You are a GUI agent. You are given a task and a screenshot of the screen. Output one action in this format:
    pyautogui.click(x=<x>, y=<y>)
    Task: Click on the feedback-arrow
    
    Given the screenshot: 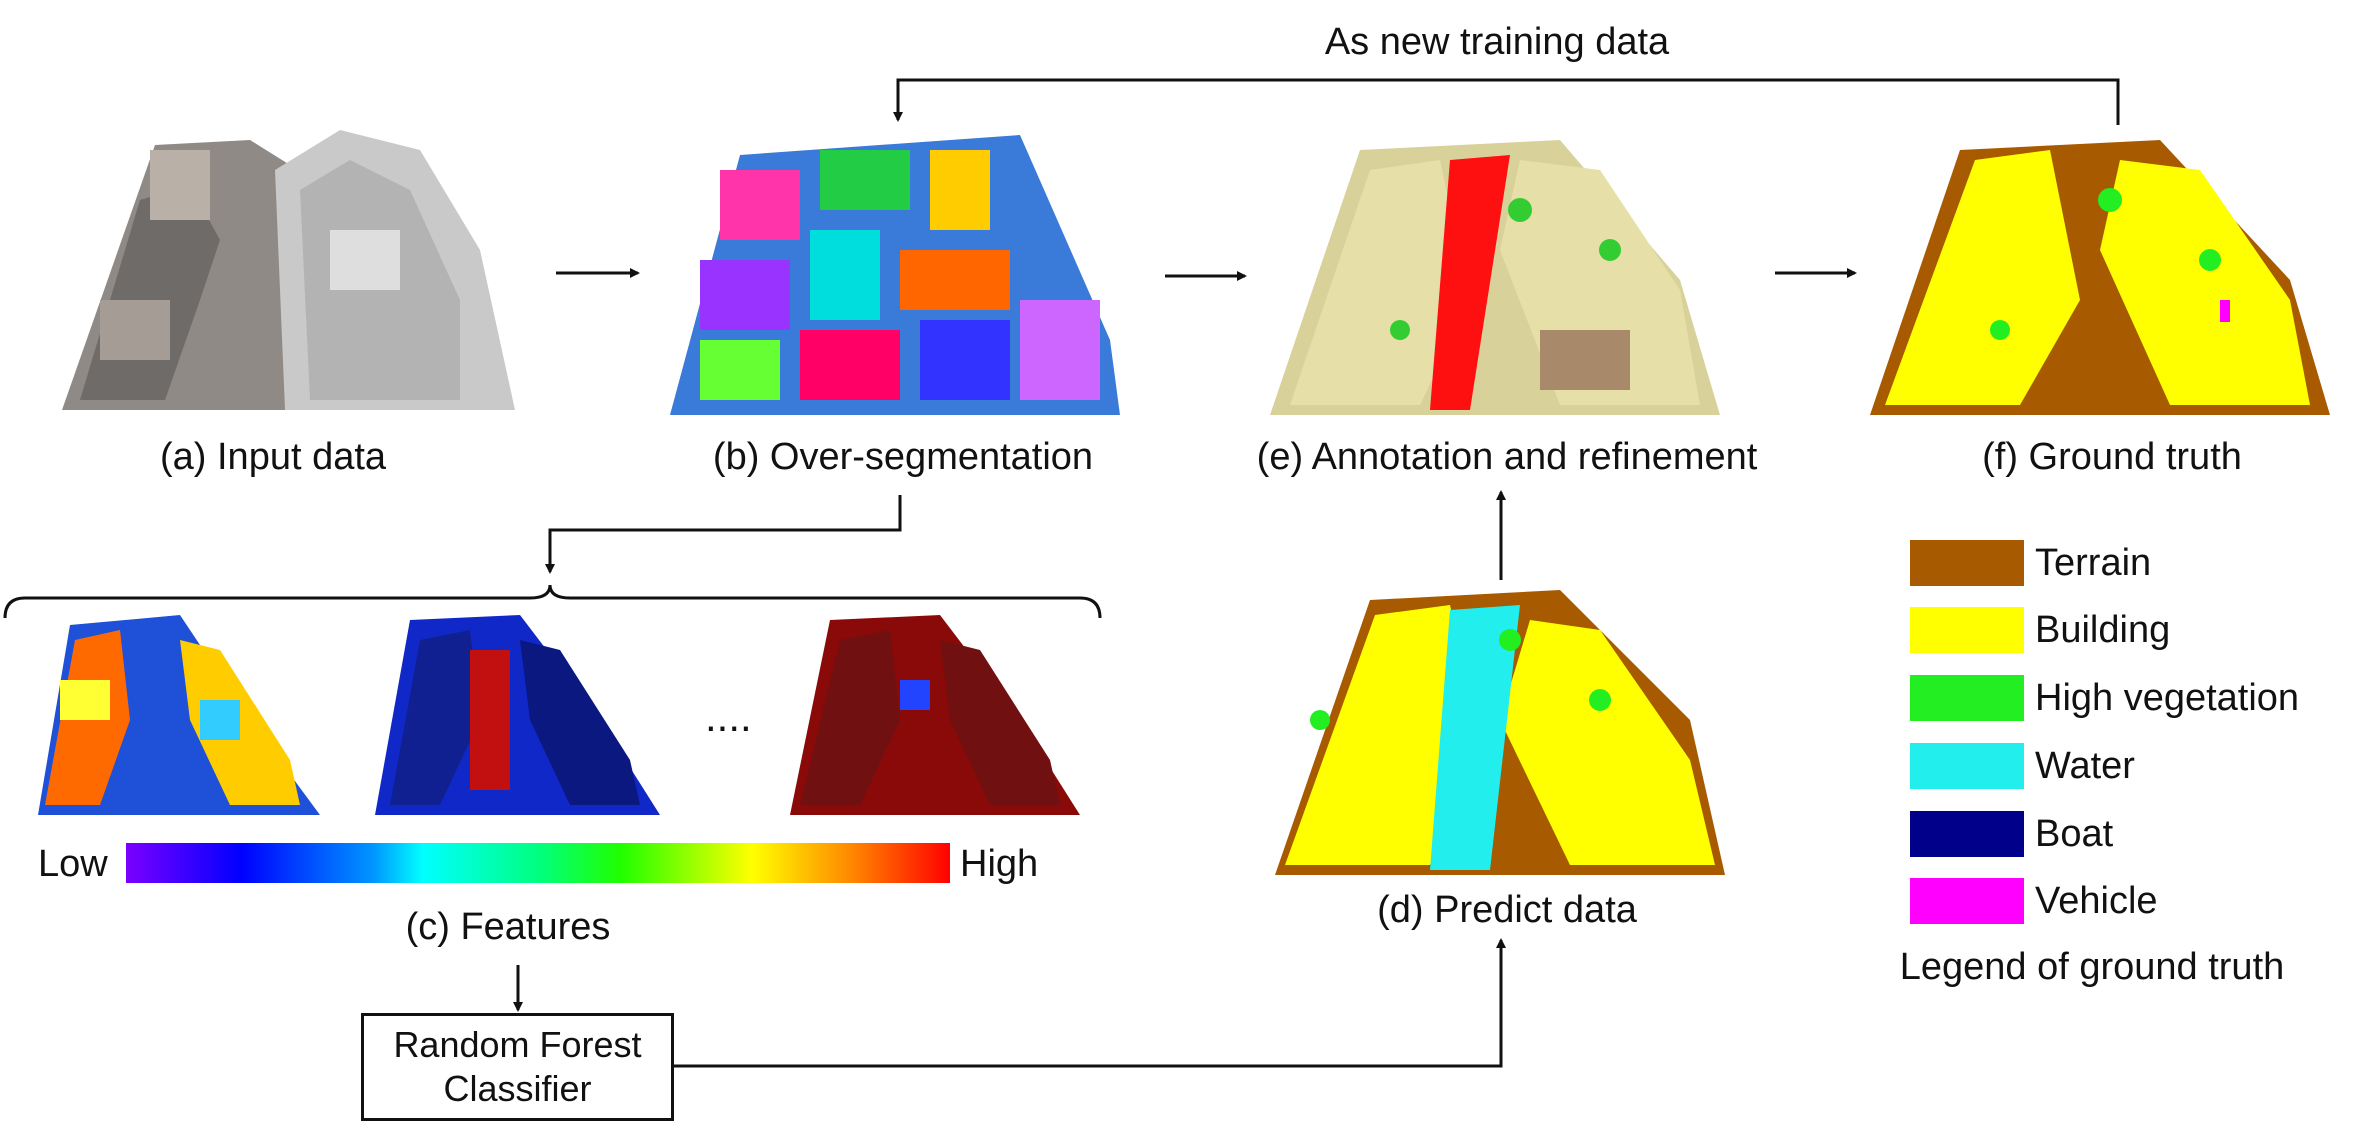 What is the action you would take?
    pyautogui.click(x=1506, y=101)
    